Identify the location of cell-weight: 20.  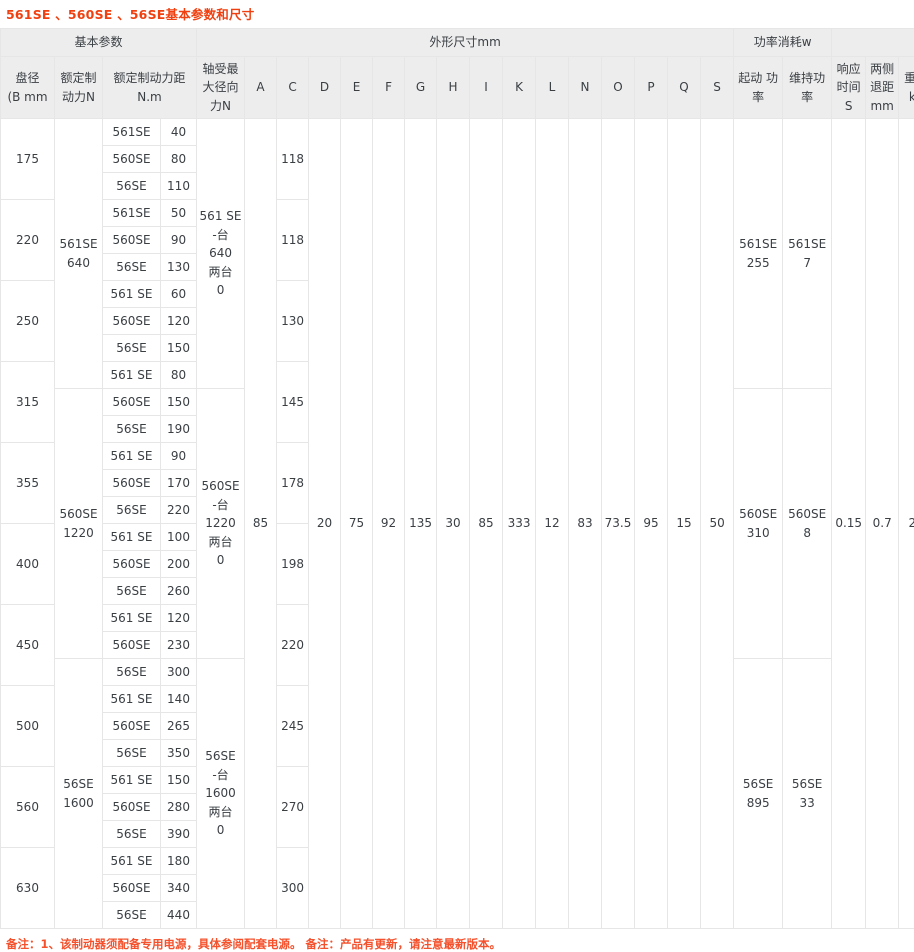
(906, 524).